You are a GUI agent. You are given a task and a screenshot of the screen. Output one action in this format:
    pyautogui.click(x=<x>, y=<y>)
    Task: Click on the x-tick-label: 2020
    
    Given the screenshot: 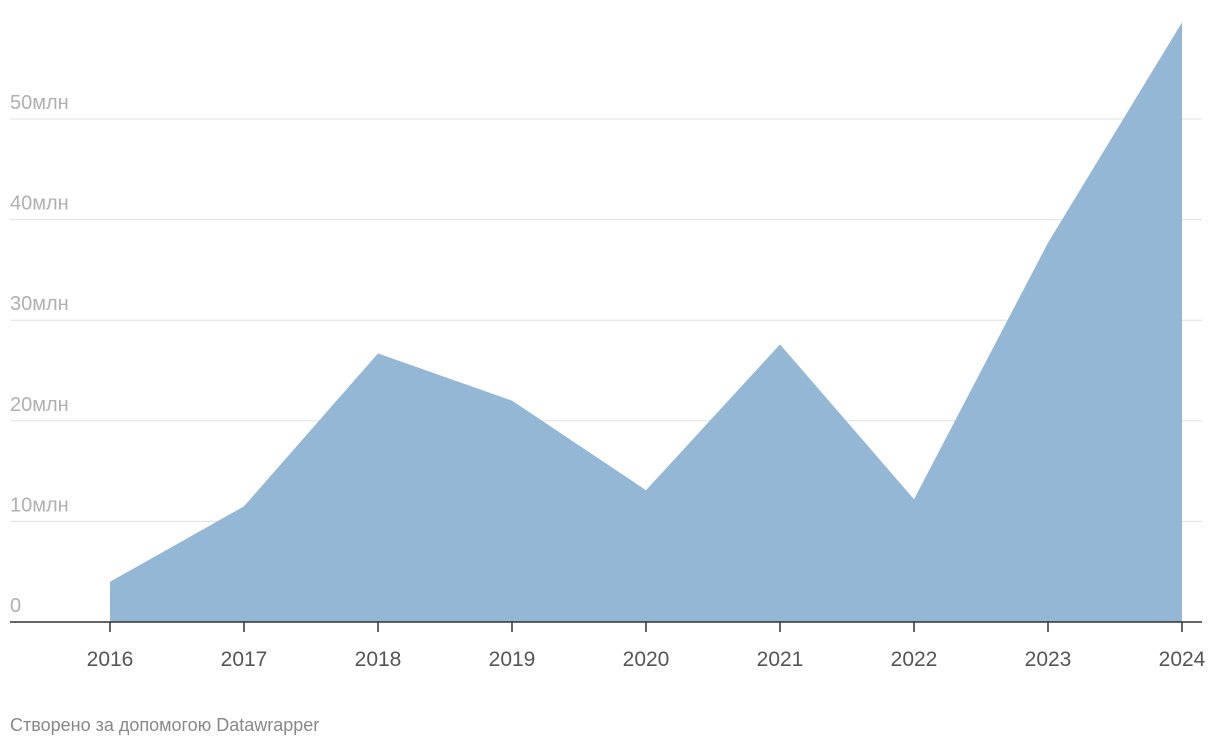 What is the action you would take?
    pyautogui.click(x=646, y=659)
    